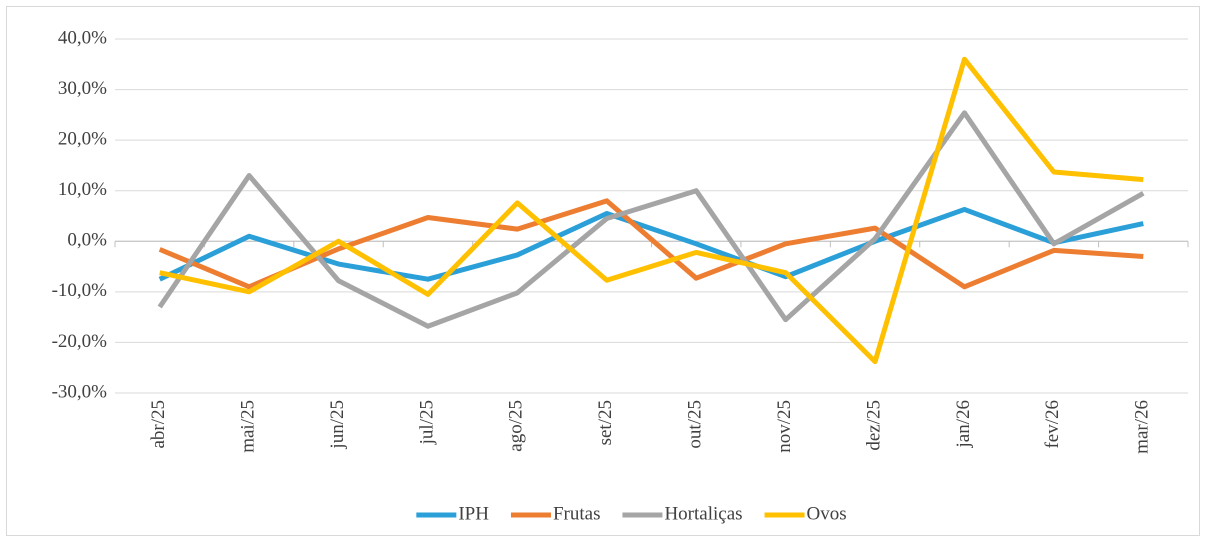 This screenshot has height=542, width=1206. I want to click on legend-label: Frutas, so click(577, 513).